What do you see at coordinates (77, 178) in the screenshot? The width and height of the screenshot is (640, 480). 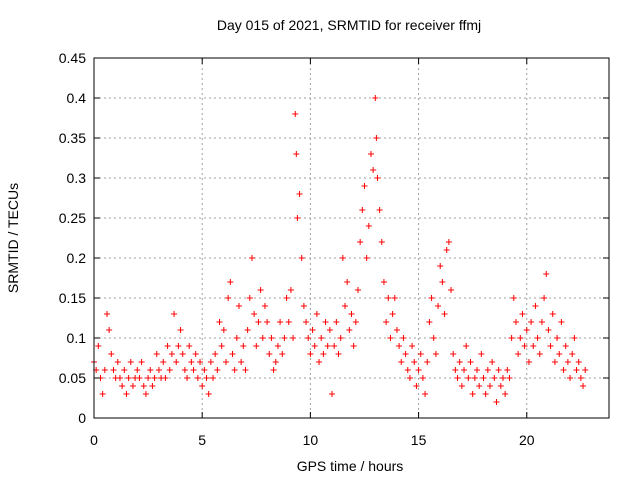 I see `y-tick-label: 0.3` at bounding box center [77, 178].